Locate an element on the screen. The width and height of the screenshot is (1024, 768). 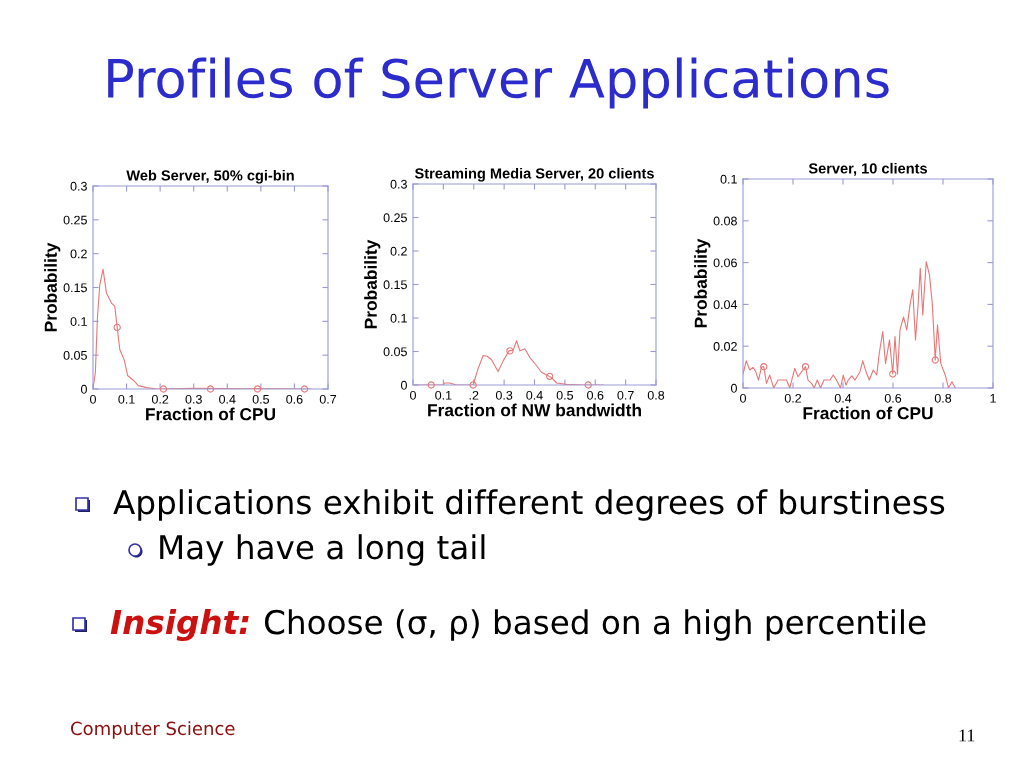
y-tick-label: 0.02 is located at coordinates (725, 346).